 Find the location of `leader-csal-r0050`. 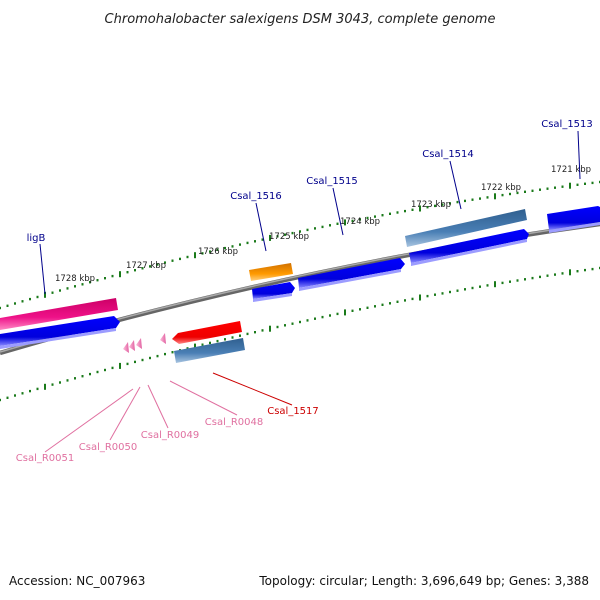

leader-csal-r0050 is located at coordinates (125, 413).